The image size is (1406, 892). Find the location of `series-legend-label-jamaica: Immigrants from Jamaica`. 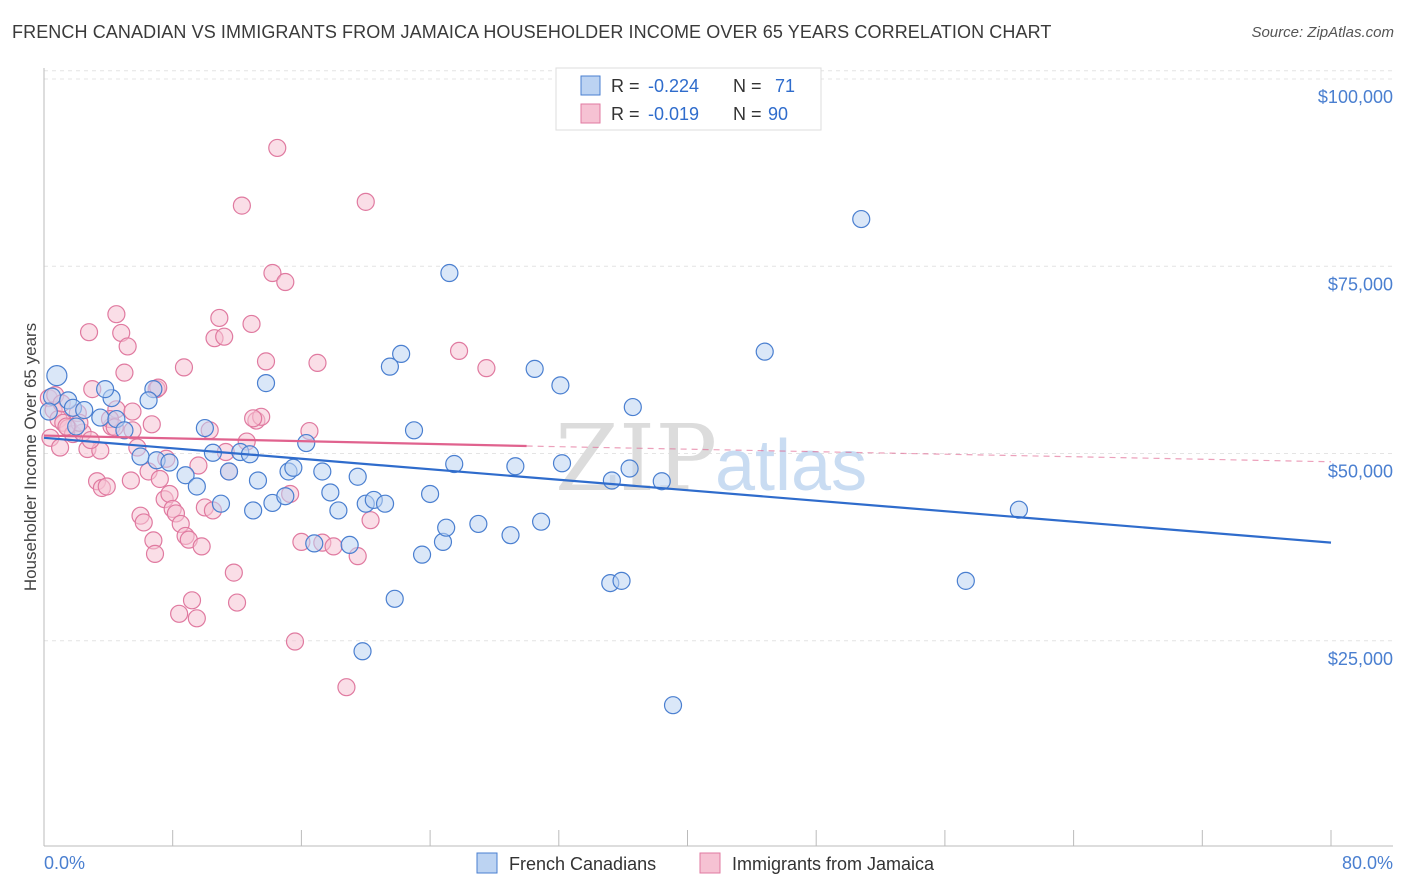

series-legend-label-jamaica: Immigrants from Jamaica is located at coordinates (833, 864).